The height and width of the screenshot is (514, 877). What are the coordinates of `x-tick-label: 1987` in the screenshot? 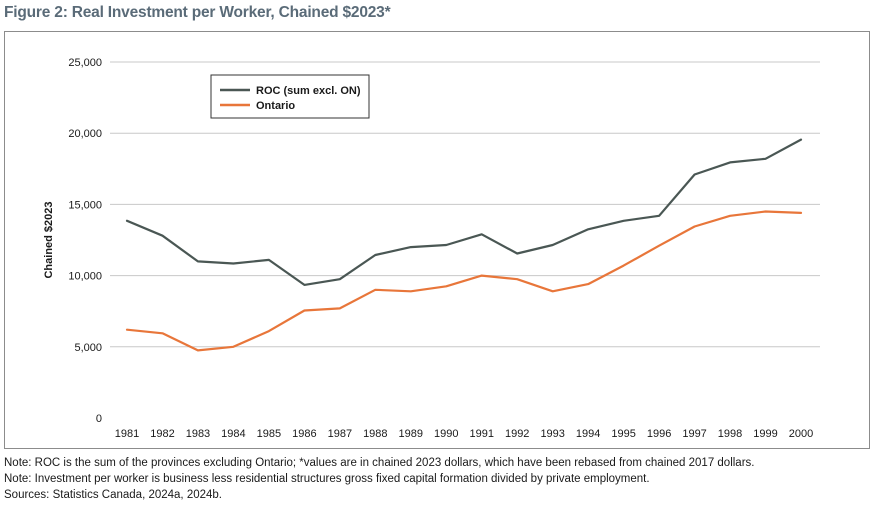 It's located at (340, 434).